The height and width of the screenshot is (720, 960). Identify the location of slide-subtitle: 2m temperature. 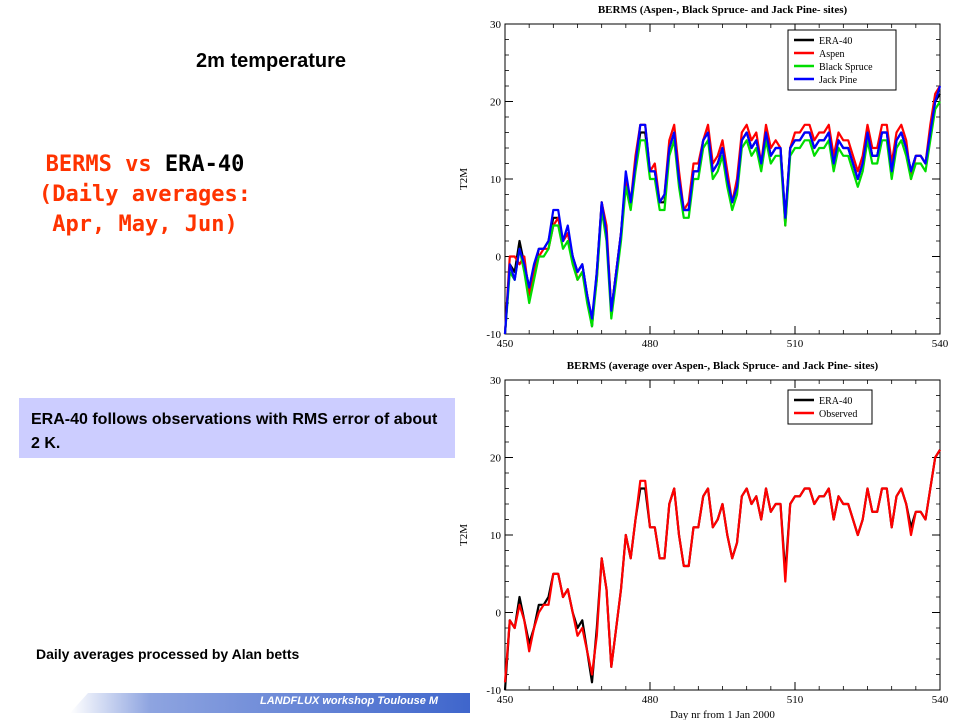
(271, 61).